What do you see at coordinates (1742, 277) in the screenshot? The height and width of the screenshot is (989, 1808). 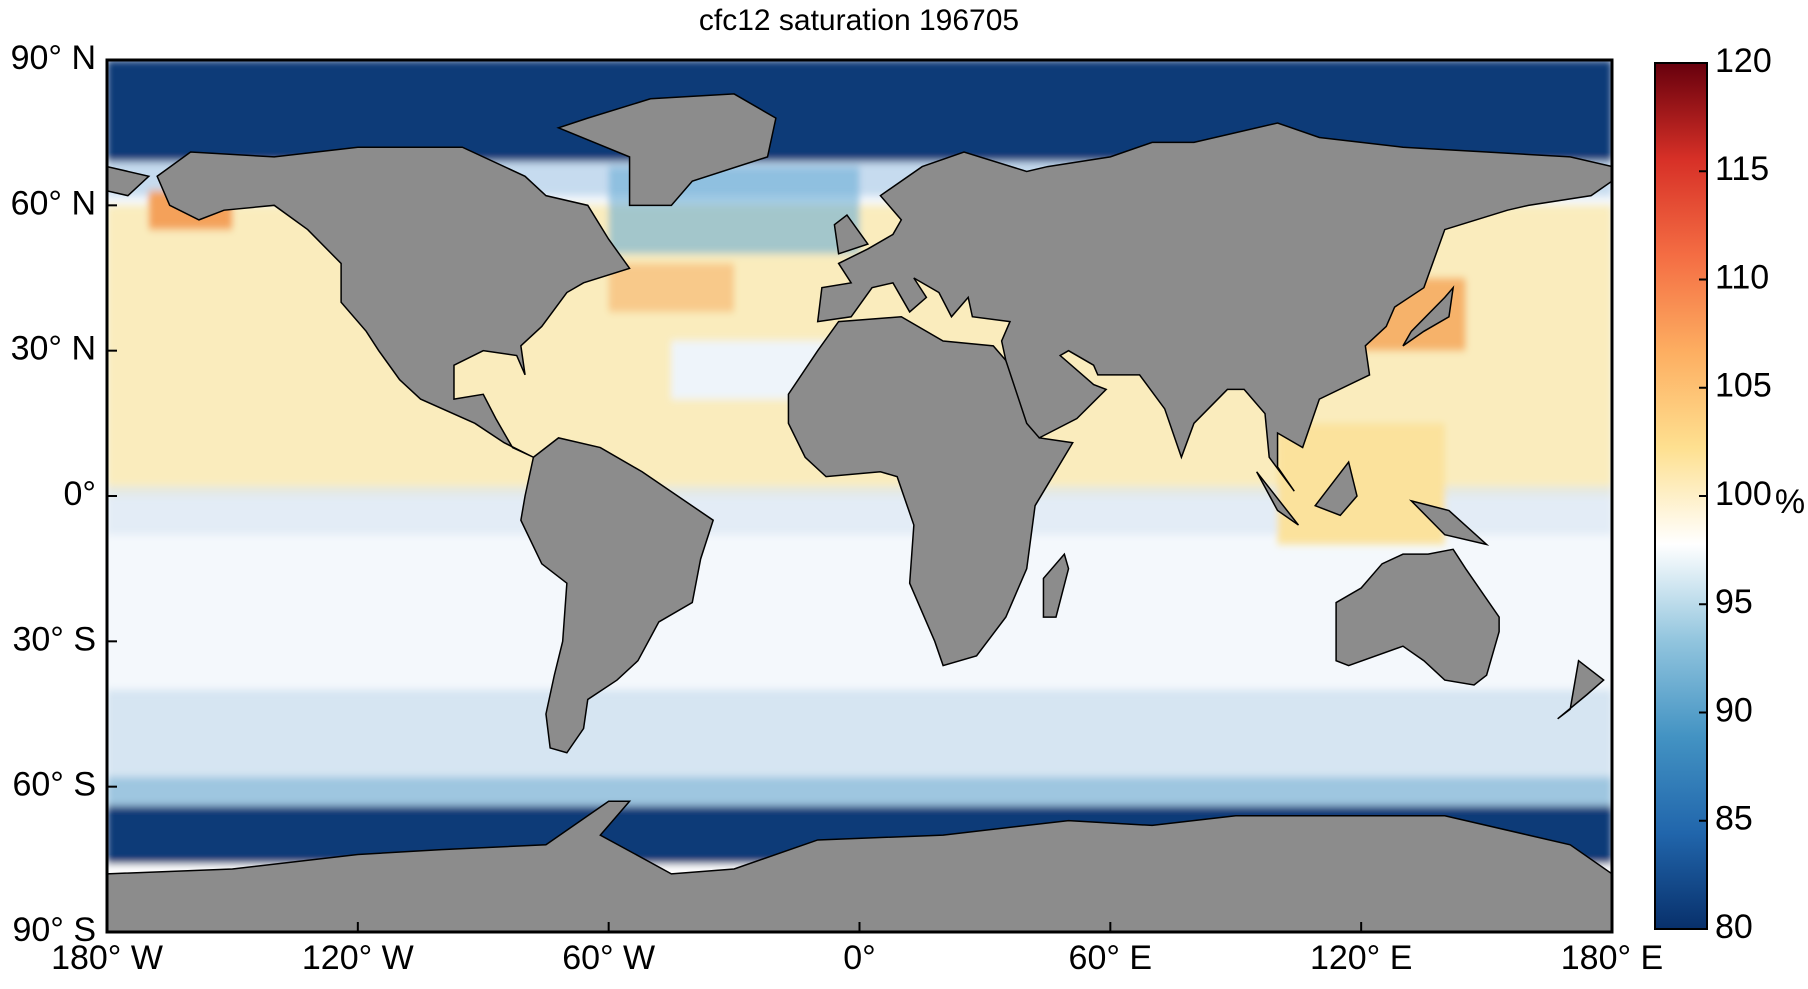 I see `colorbar-tick-label: 110` at bounding box center [1742, 277].